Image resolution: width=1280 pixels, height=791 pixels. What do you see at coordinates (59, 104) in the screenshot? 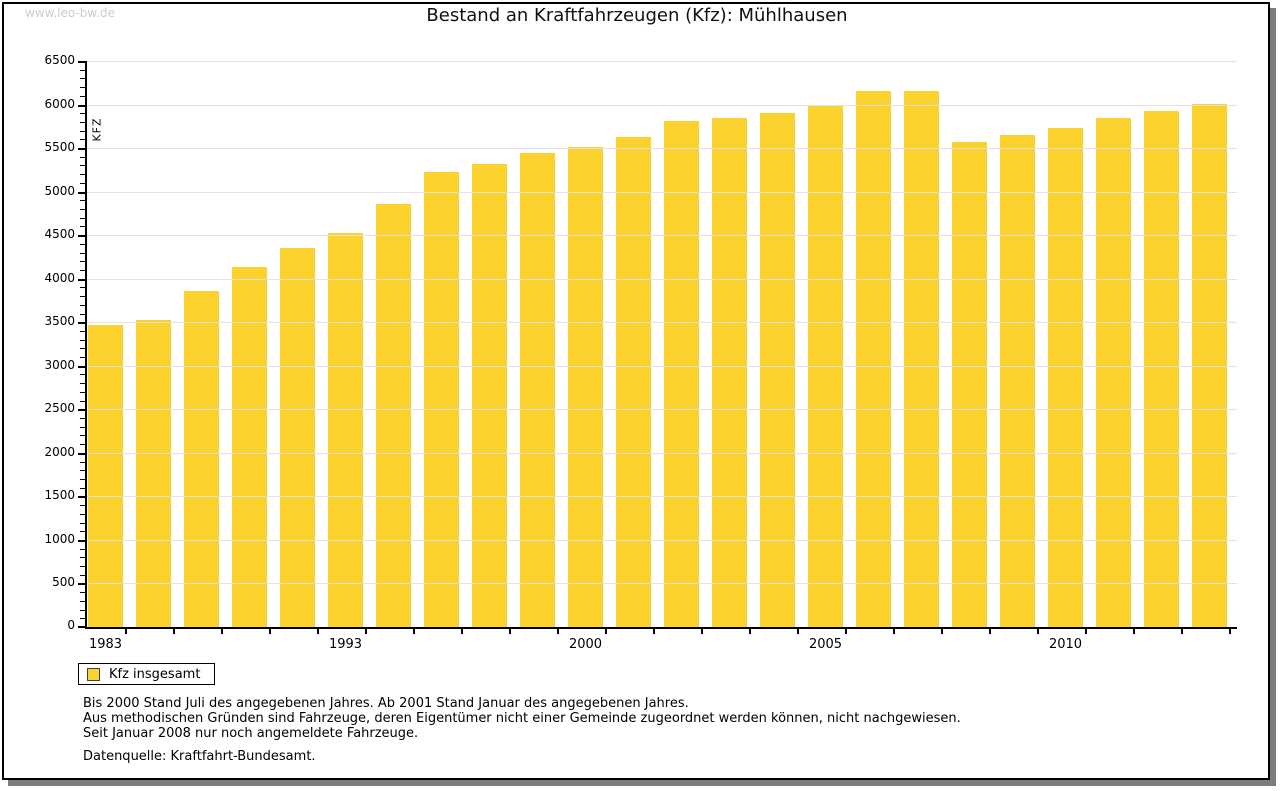
I see `y-axis-tick-label: 6000` at bounding box center [59, 104].